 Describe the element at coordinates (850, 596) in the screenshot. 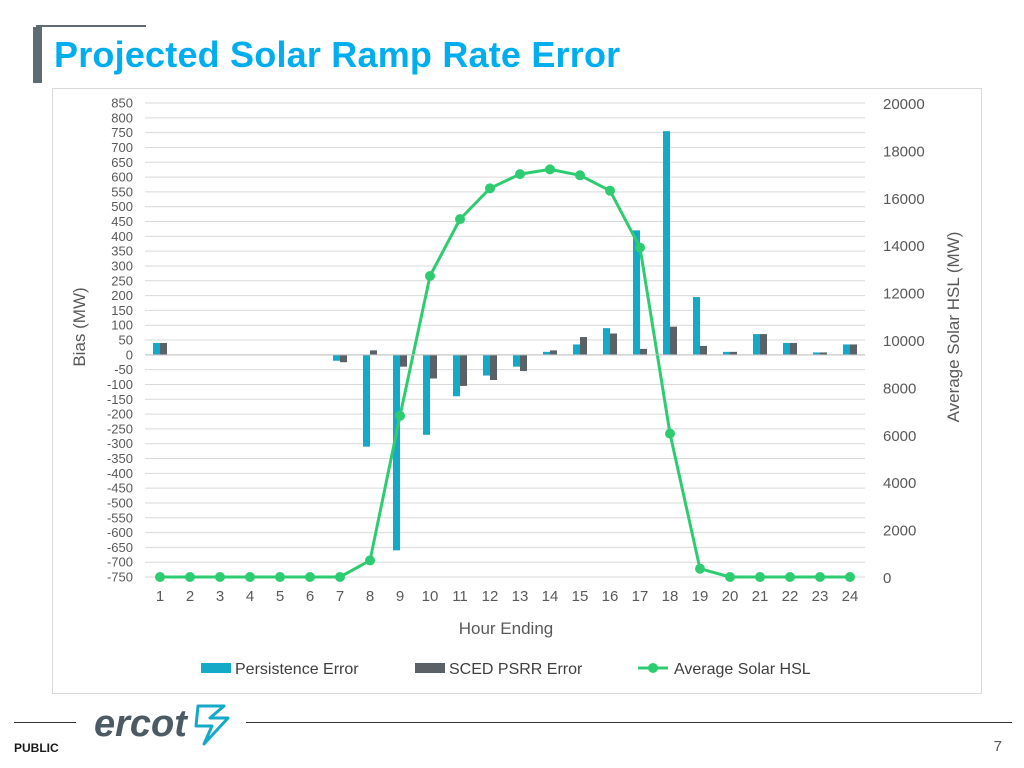

I see `x-tick-label: 24` at that location.